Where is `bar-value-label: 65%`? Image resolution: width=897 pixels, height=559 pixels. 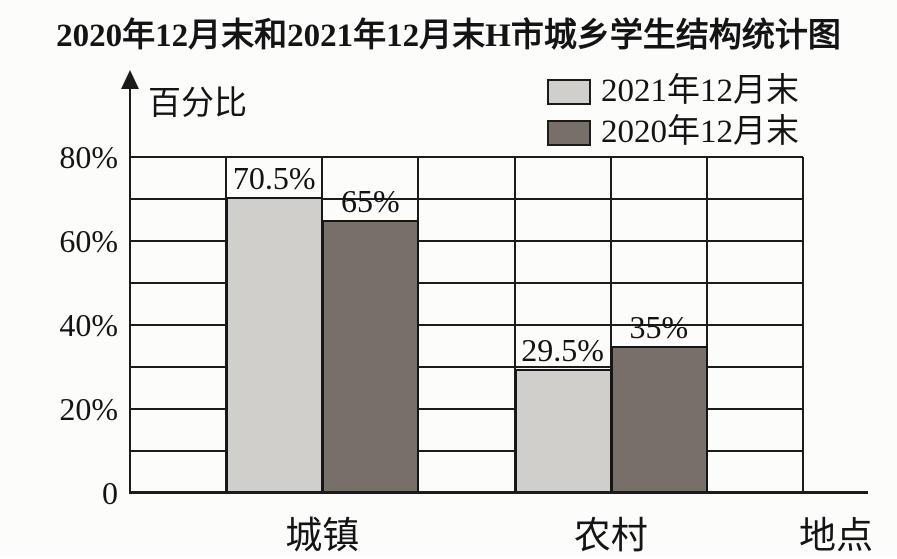
bar-value-label: 65% is located at coordinates (370, 201).